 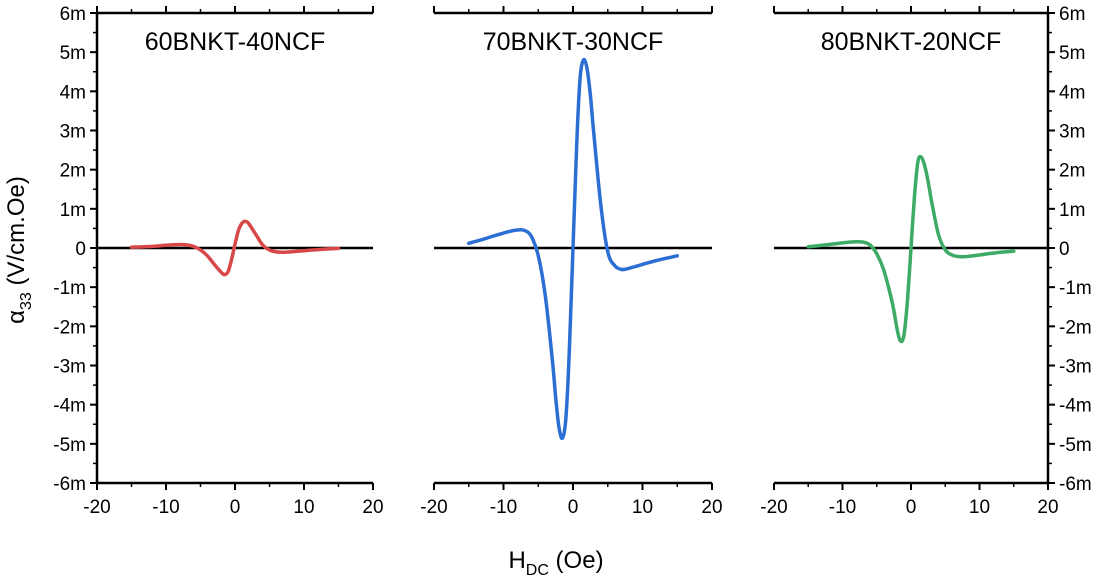 I want to click on y-tick-label-left: 2m, so click(x=73, y=171).